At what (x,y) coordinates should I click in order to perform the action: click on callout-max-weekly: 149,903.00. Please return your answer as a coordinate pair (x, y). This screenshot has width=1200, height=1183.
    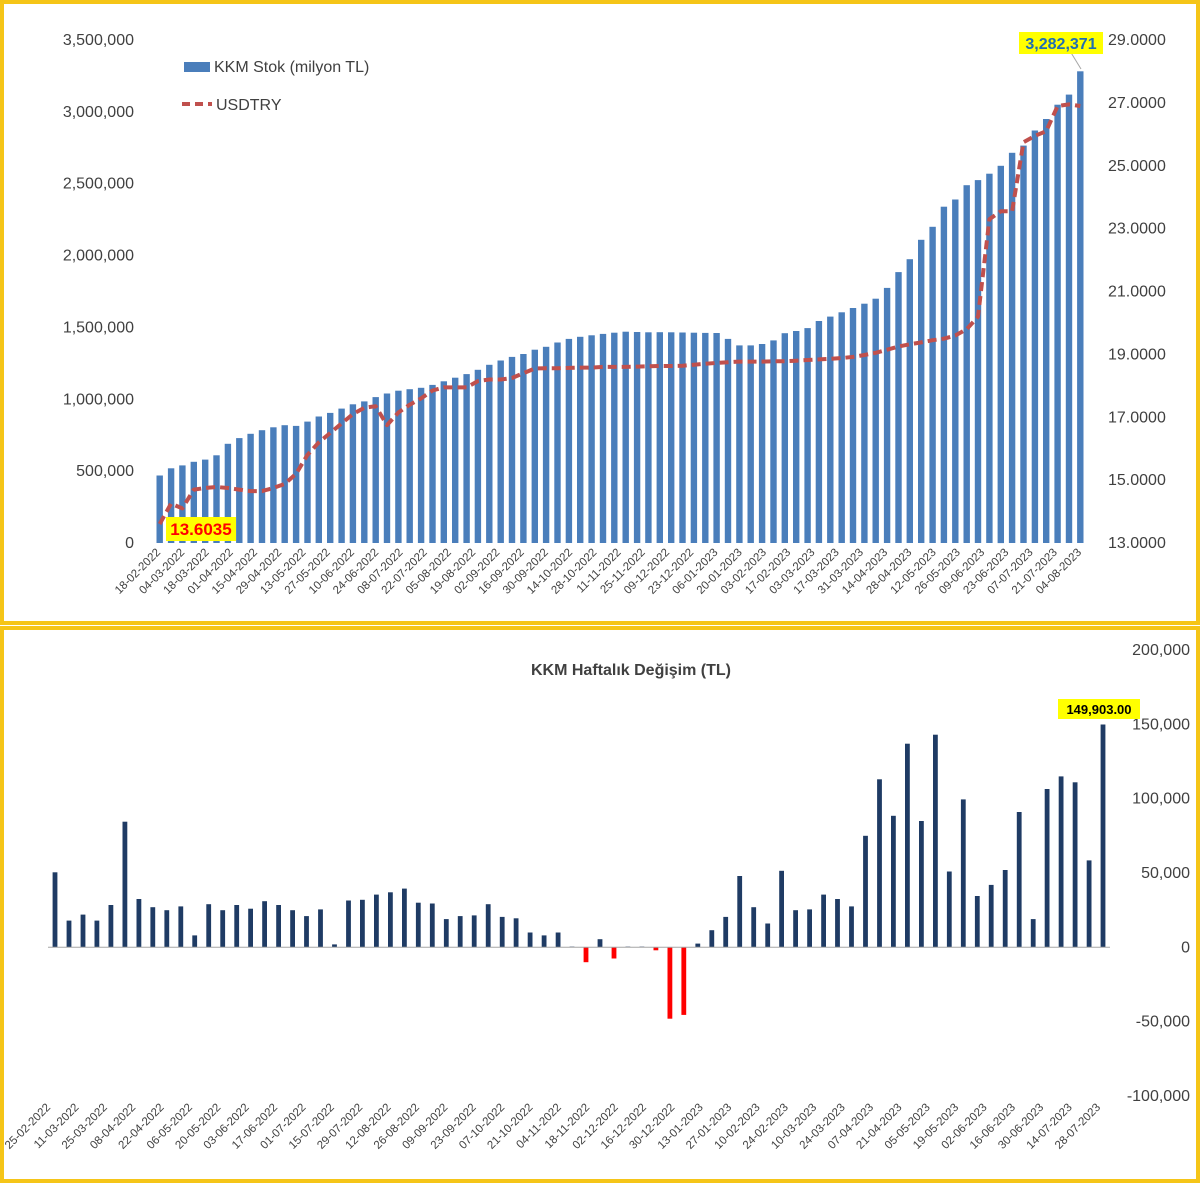
    Looking at the image, I should click on (1099, 709).